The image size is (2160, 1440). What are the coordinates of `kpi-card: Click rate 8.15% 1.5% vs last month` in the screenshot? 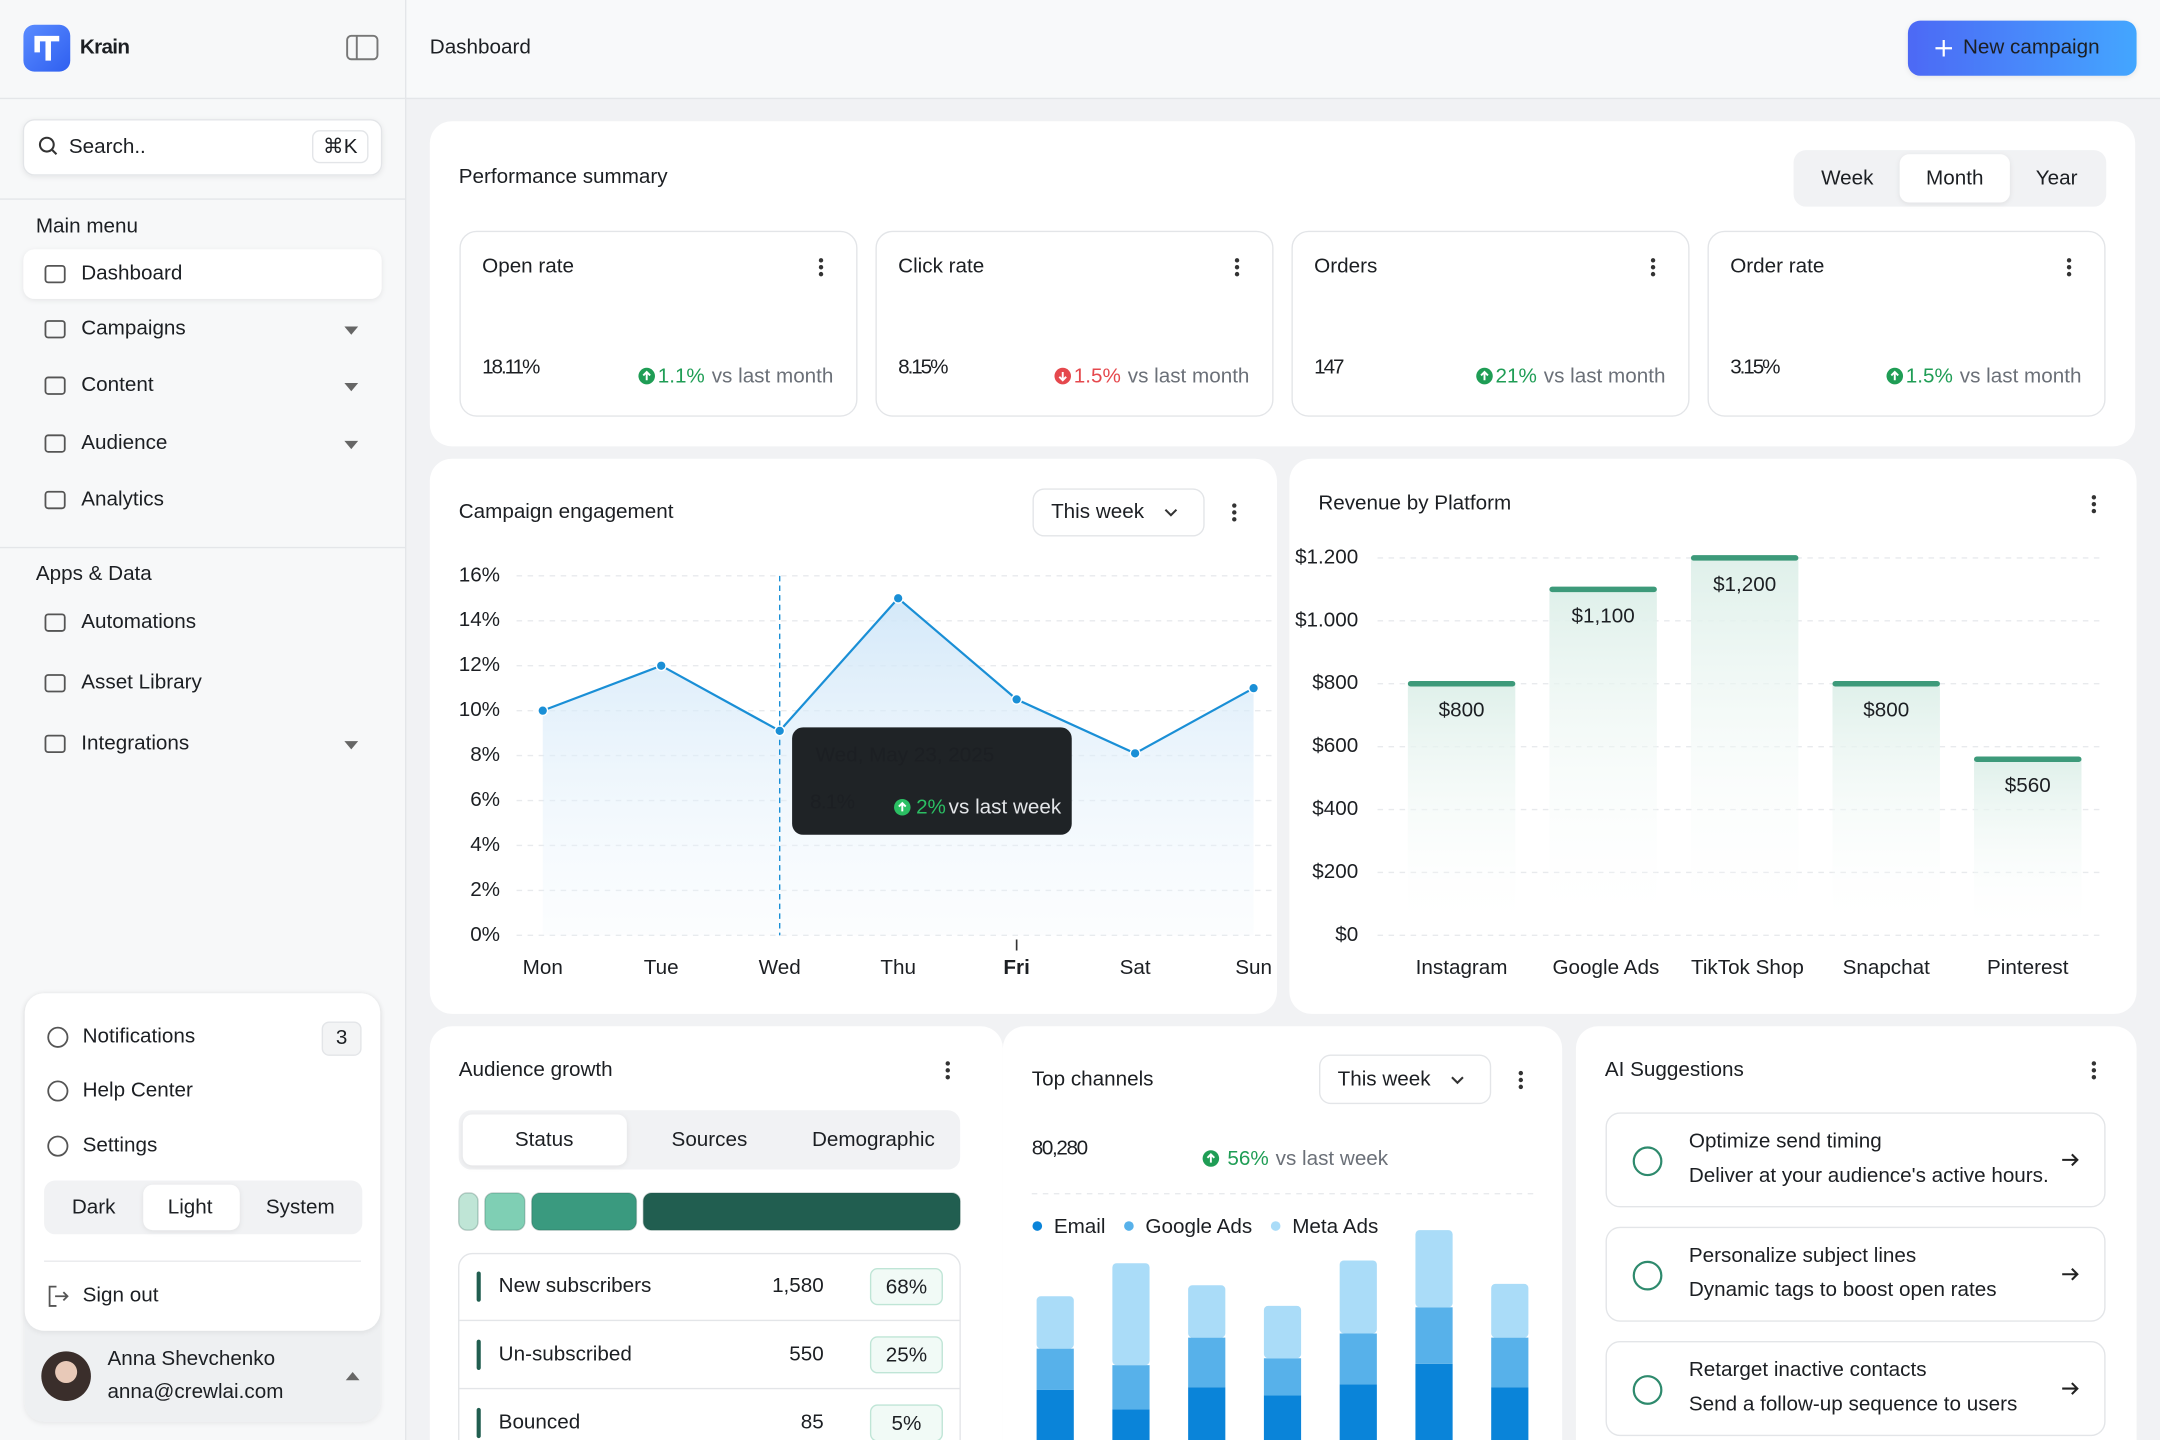 It's located at (1074, 323).